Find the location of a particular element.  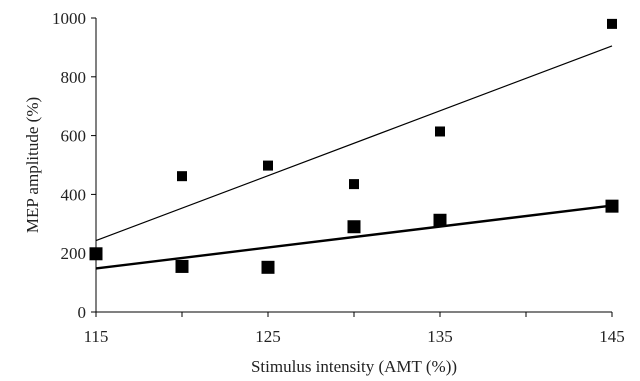

x-tick-label: 115 is located at coordinates (96, 336).